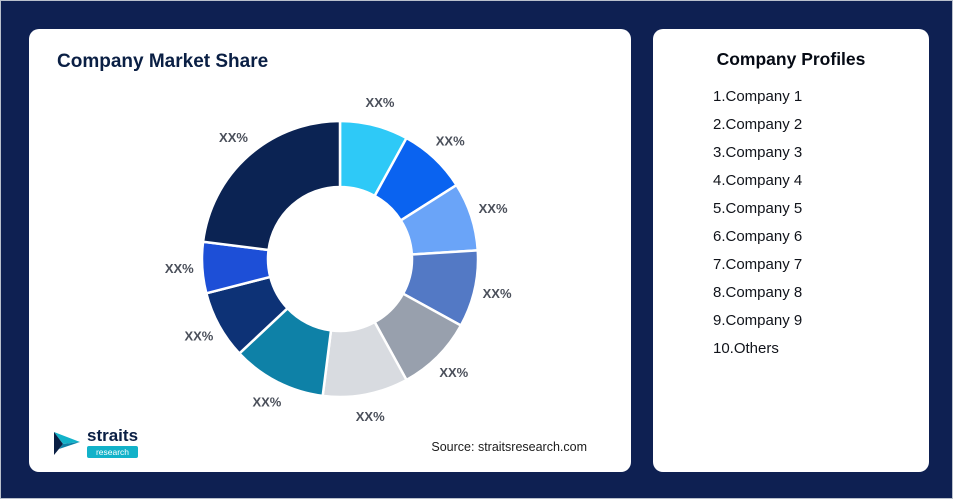 Image resolution: width=953 pixels, height=499 pixels. I want to click on logo-text: straits research, so click(113, 442).